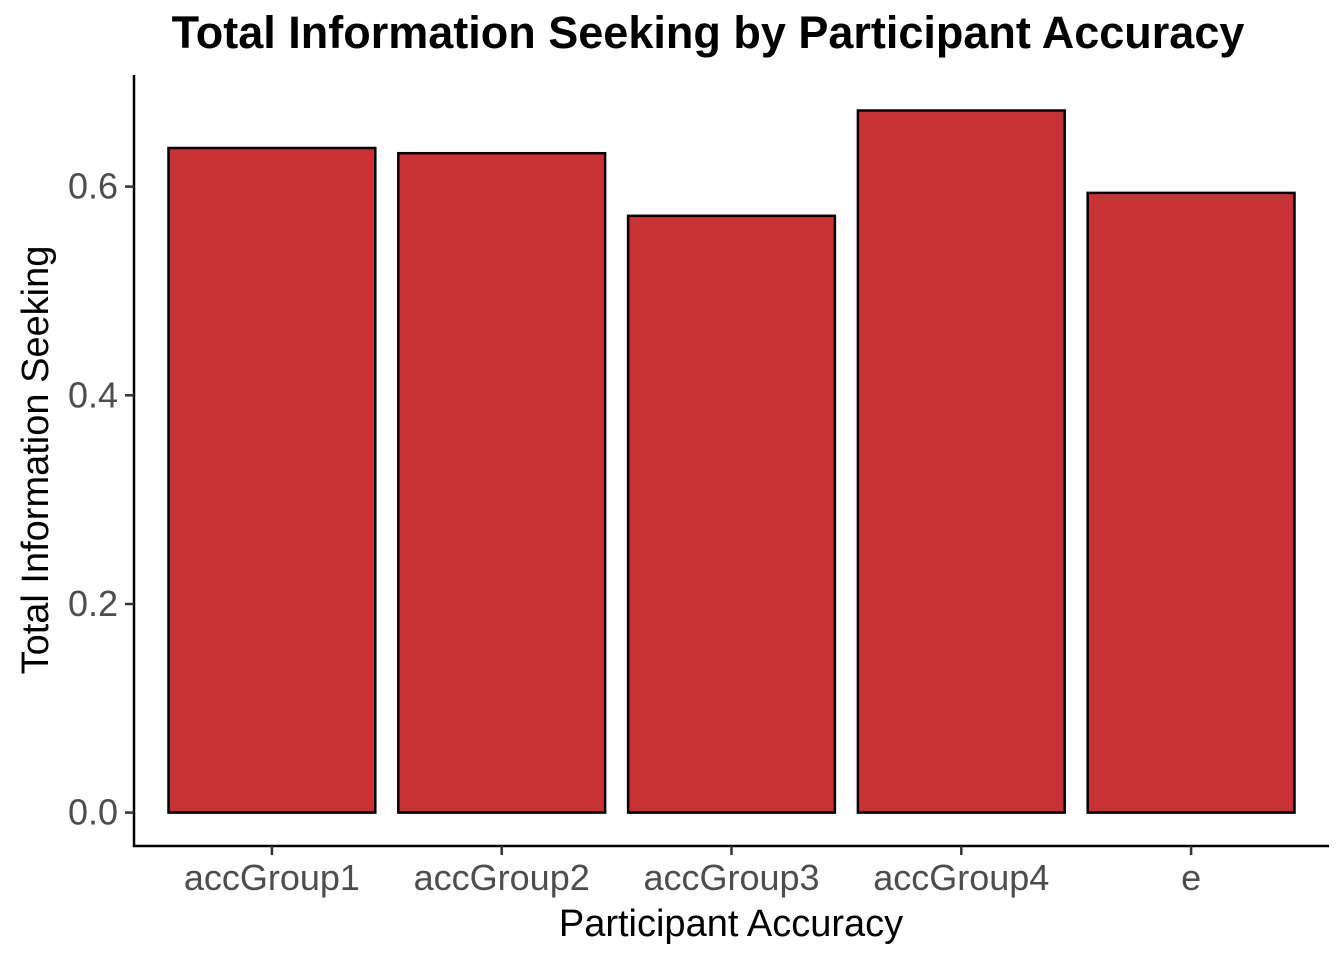 The height and width of the screenshot is (960, 1344). What do you see at coordinates (502, 482) in the screenshot?
I see `bar-accGroup2` at bounding box center [502, 482].